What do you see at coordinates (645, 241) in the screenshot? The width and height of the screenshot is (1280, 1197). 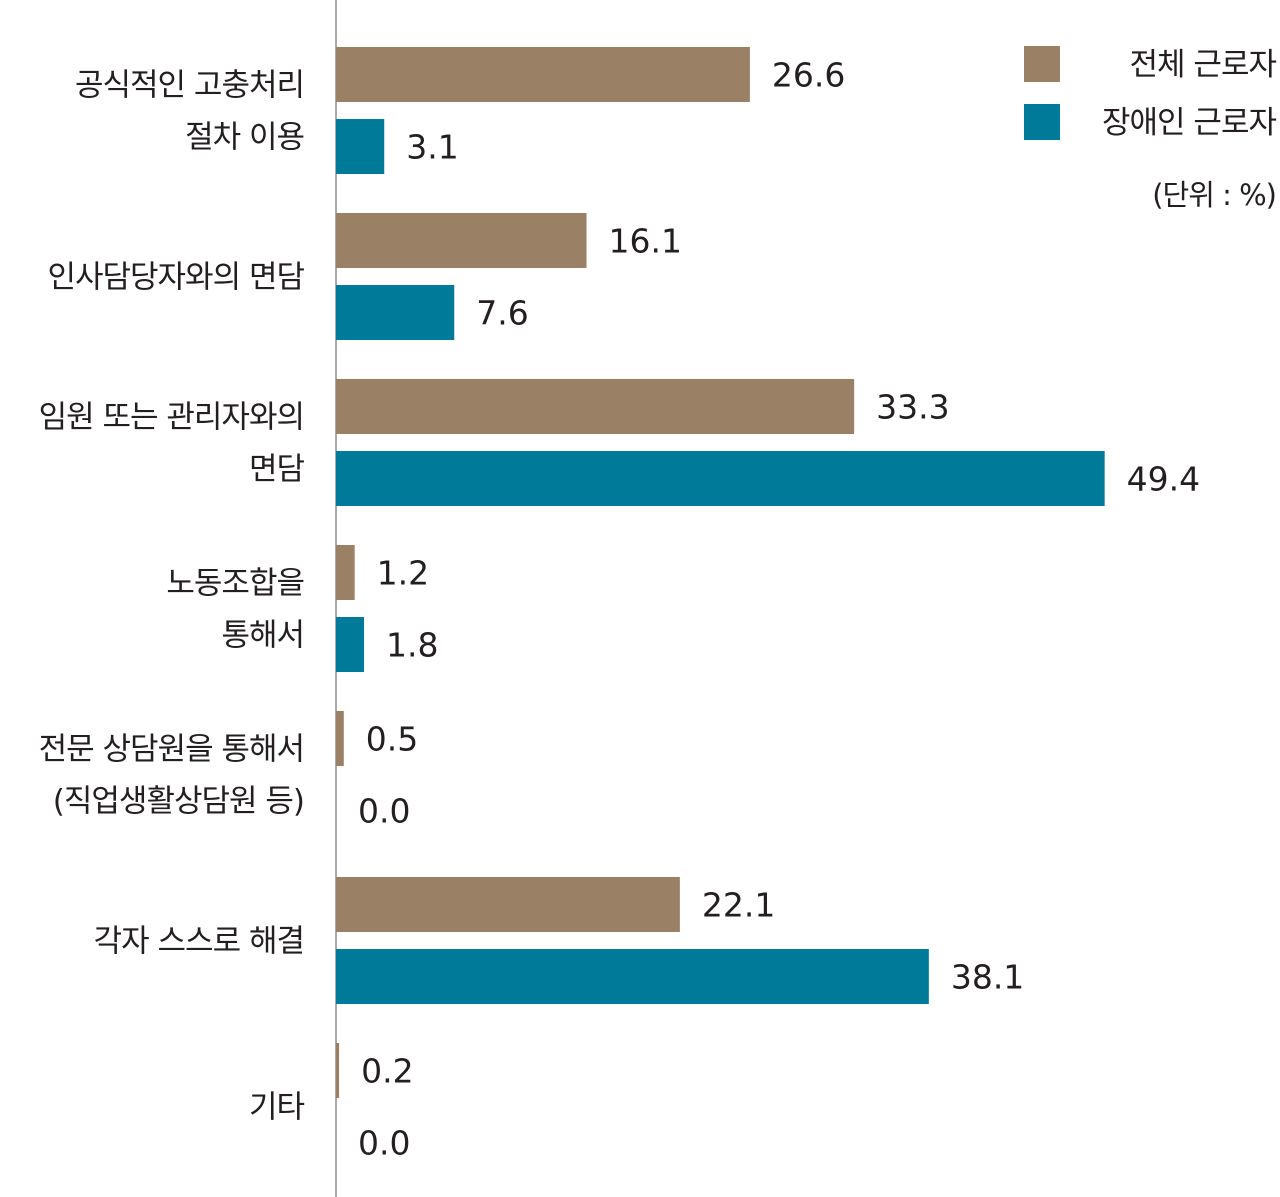 I see `value-label: 16.1` at bounding box center [645, 241].